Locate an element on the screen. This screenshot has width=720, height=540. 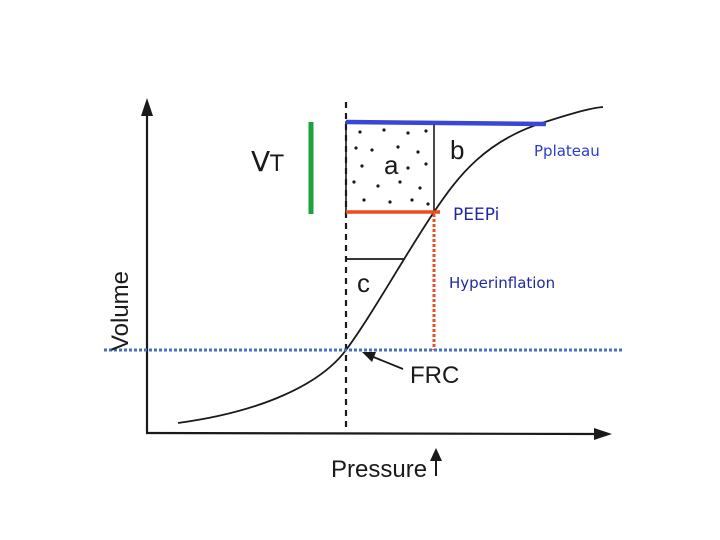
x-axis is located at coordinates (372, 433).